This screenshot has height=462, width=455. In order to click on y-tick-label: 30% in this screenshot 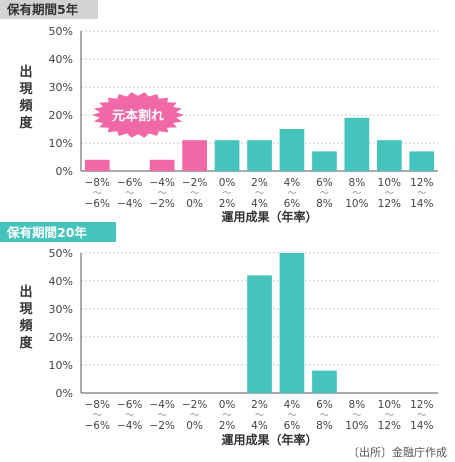, I will do `click(61, 309)`.